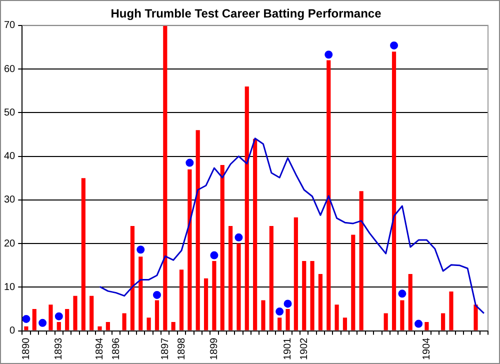  Describe the element at coordinates (426, 348) in the screenshot. I see `x-tick-label: 1904` at that location.